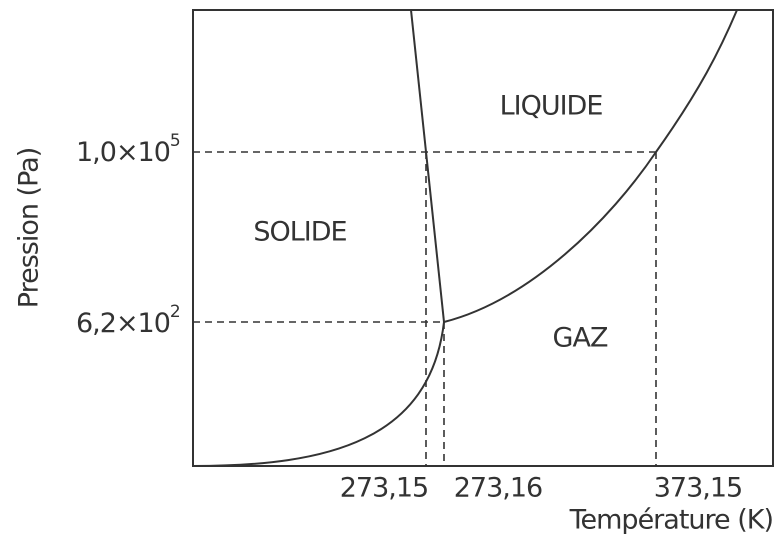  What do you see at coordinates (29, 228) in the screenshot?
I see `y-axis-label: Pression (Pa)` at bounding box center [29, 228].